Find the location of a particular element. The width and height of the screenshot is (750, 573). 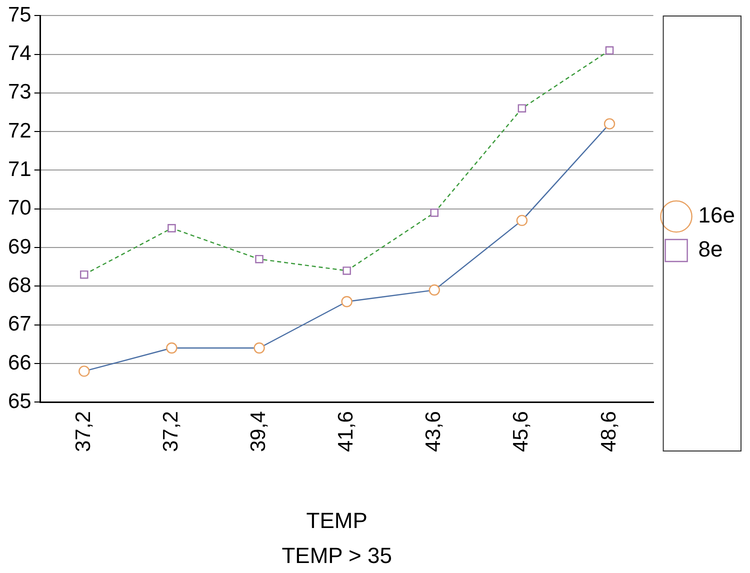

y-tick-label: 65 is located at coordinates (20, 401).